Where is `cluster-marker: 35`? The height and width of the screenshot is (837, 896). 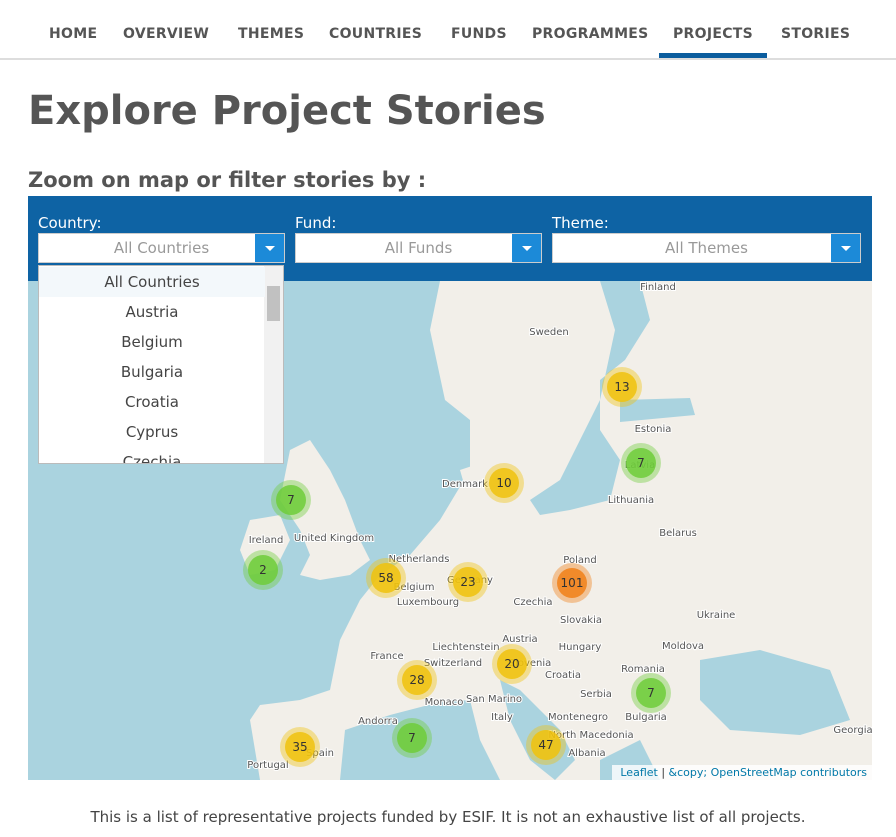
cluster-marker: 35 is located at coordinates (300, 747).